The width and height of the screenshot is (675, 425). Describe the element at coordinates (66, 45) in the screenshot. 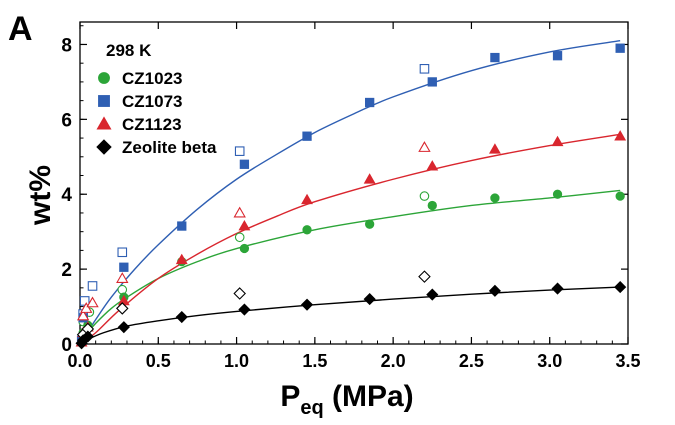

I see `y-tick-label: 8` at that location.